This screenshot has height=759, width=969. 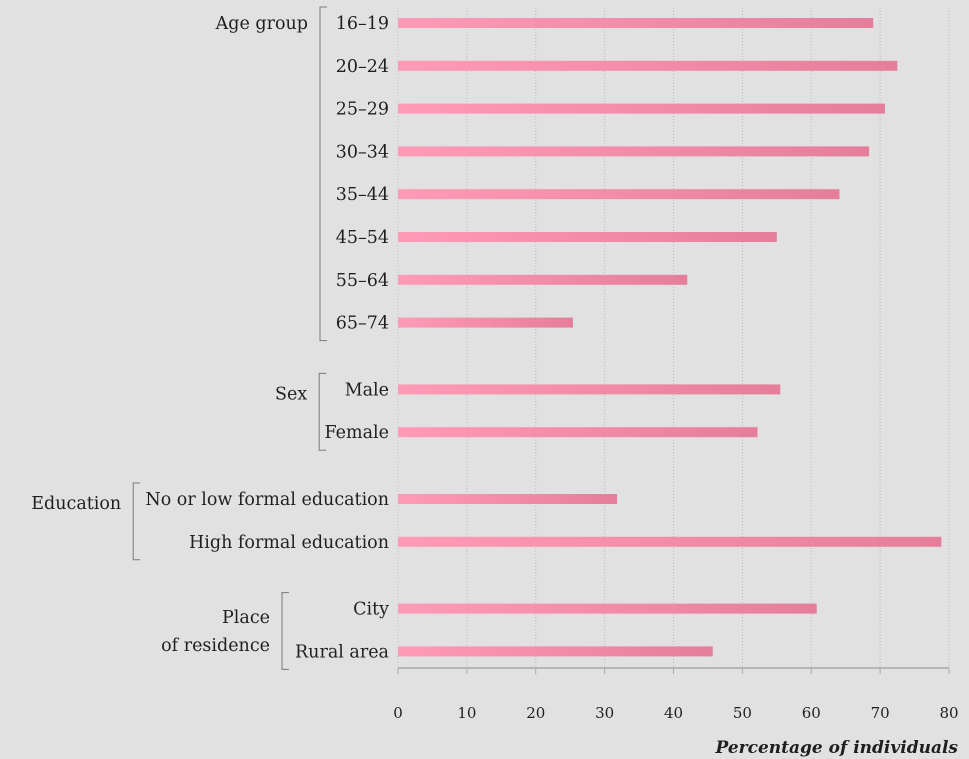 What do you see at coordinates (589, 389) in the screenshot?
I see `bar-male` at bounding box center [589, 389].